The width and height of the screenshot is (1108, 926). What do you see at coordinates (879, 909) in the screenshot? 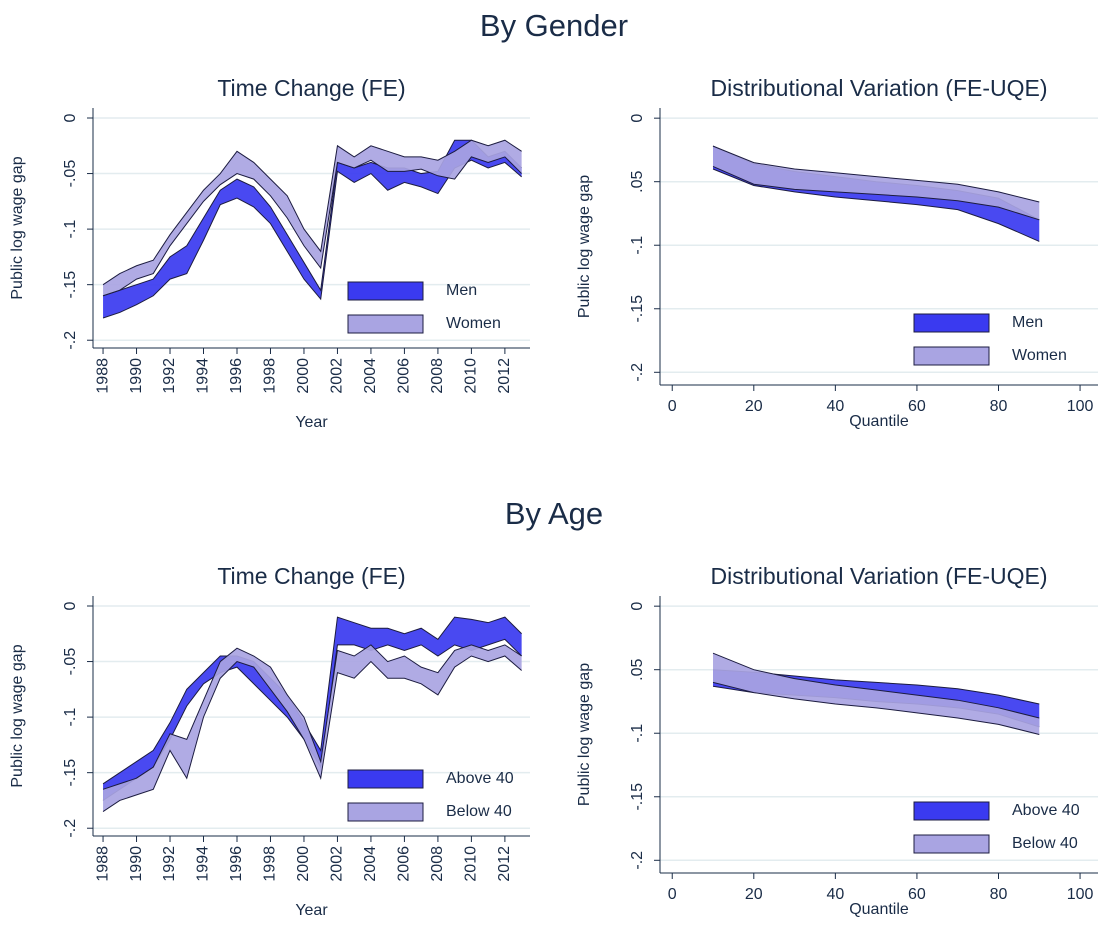
I see `x-axis-label: Quantile` at bounding box center [879, 909].